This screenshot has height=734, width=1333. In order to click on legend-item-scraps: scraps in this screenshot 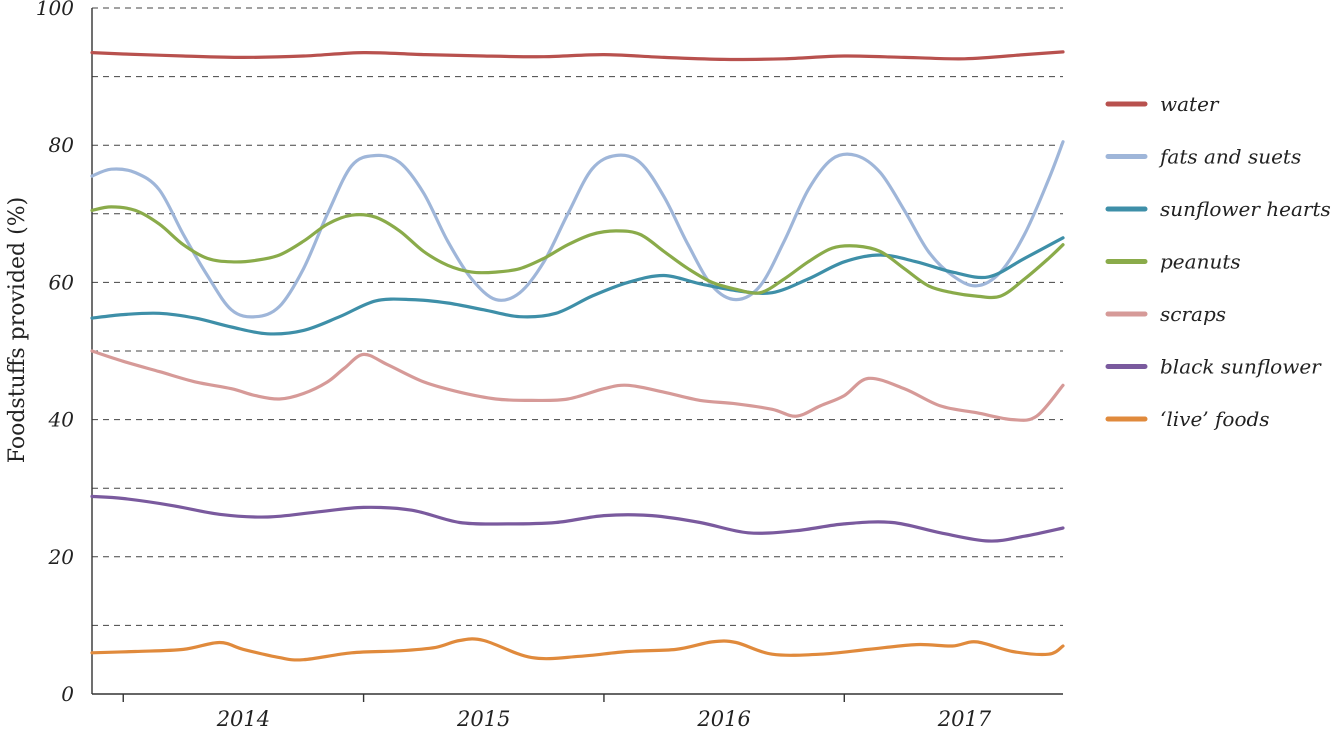, I will do `click(1165, 314)`.